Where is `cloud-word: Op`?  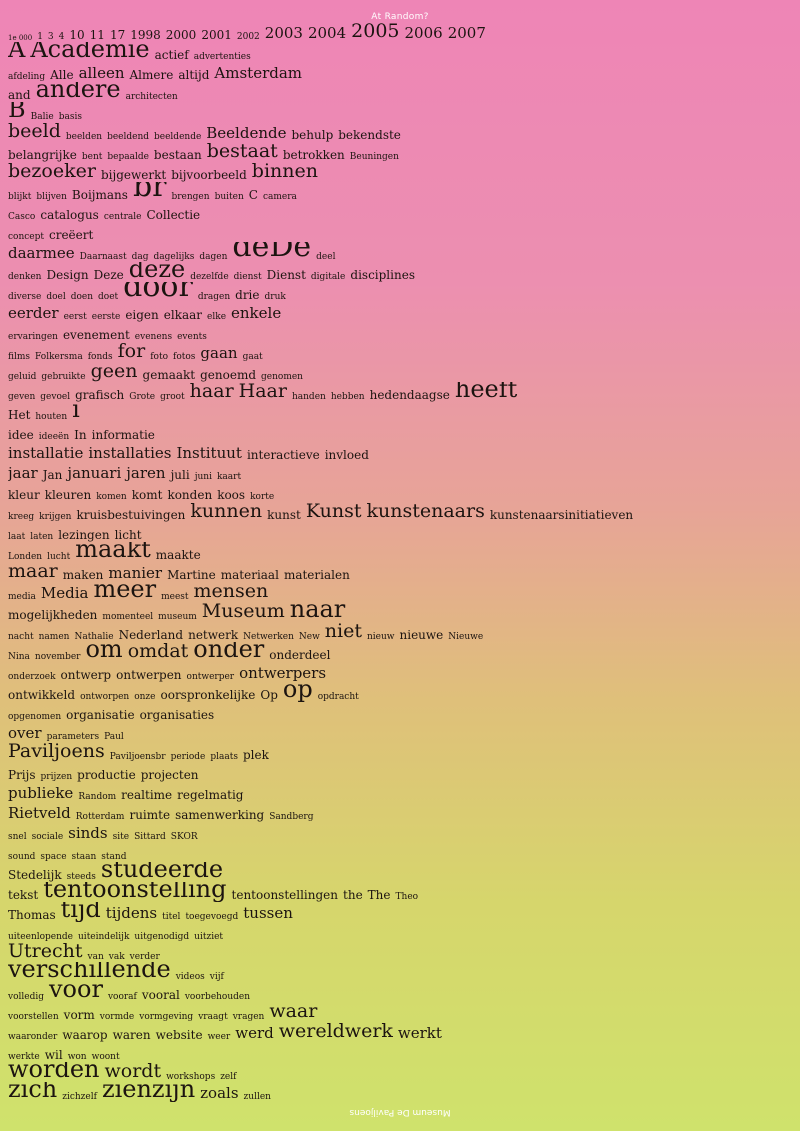
cloud-word: Op is located at coordinates (269, 695).